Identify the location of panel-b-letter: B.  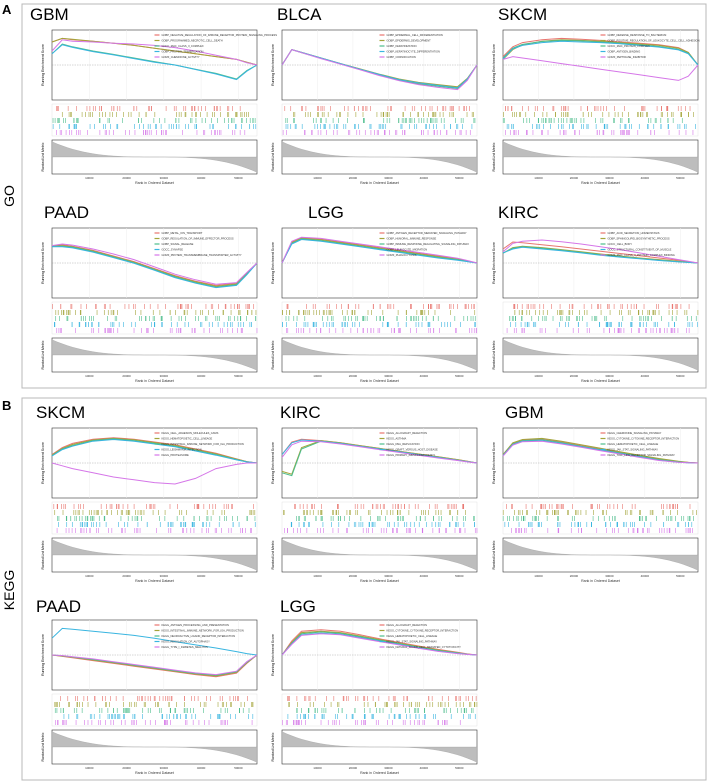
(6, 405).